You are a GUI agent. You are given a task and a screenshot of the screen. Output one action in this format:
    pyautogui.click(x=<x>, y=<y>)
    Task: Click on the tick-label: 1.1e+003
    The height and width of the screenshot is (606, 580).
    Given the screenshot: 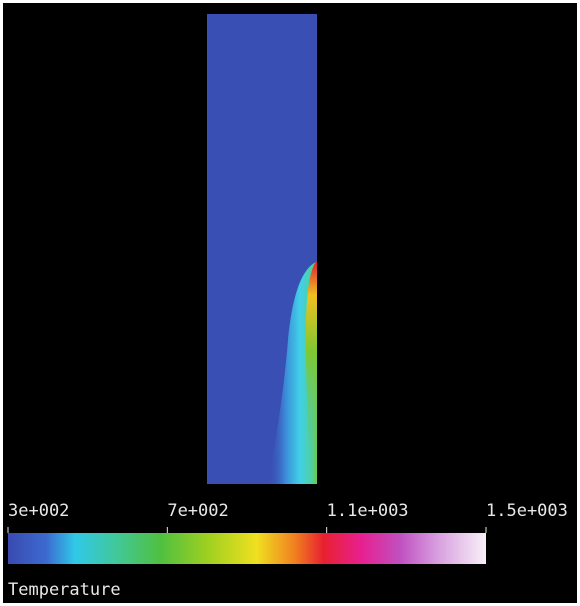 What is the action you would take?
    pyautogui.click(x=368, y=511)
    